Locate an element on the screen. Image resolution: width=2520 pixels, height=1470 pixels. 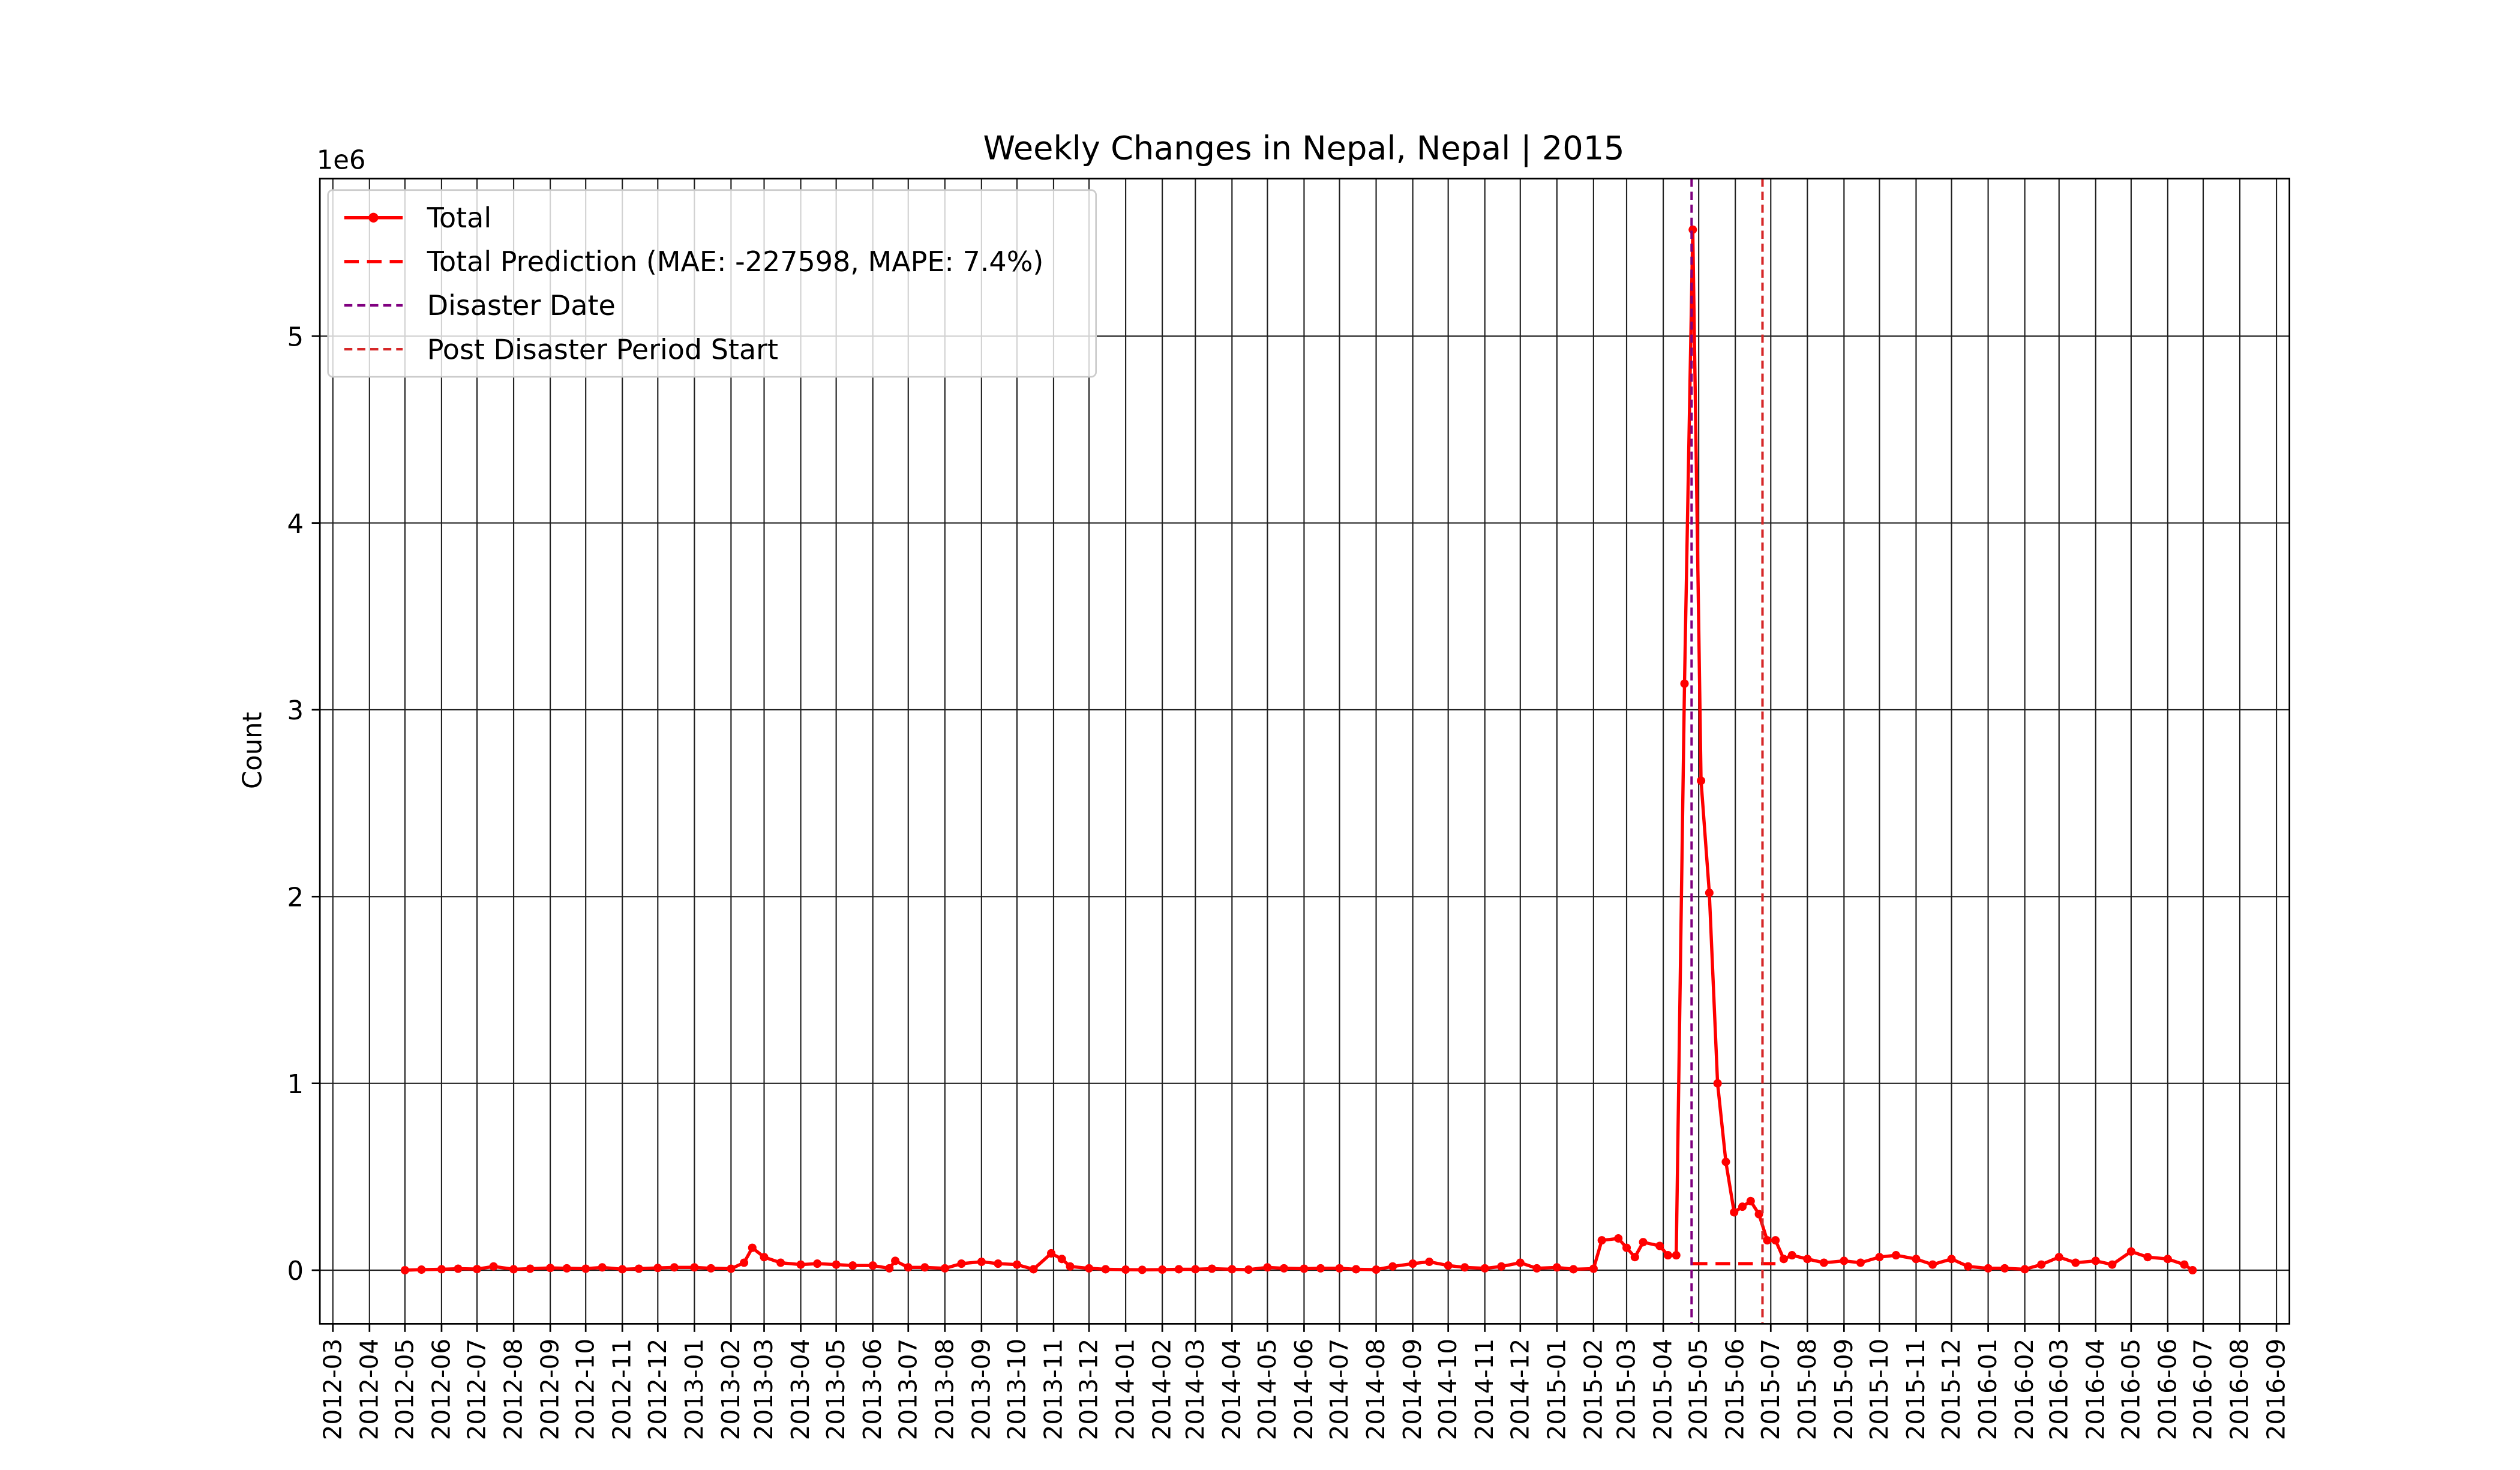
x-tick-label: 2014-02 is located at coordinates (1162, 1390).